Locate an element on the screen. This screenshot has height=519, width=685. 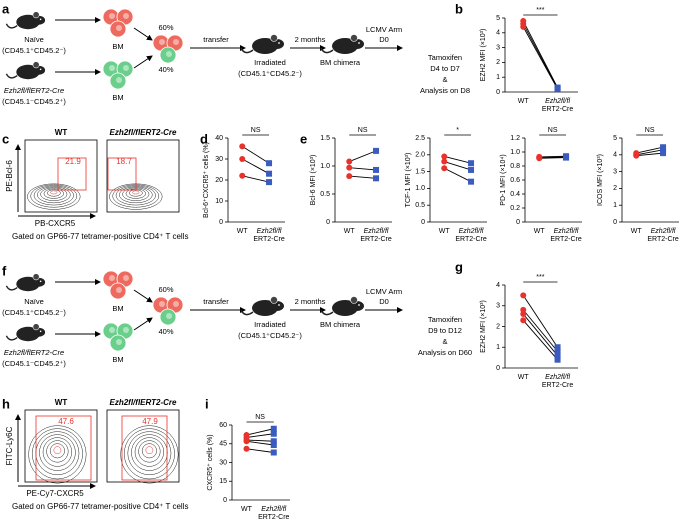
plot-frame is located at coordinates (61, 176).